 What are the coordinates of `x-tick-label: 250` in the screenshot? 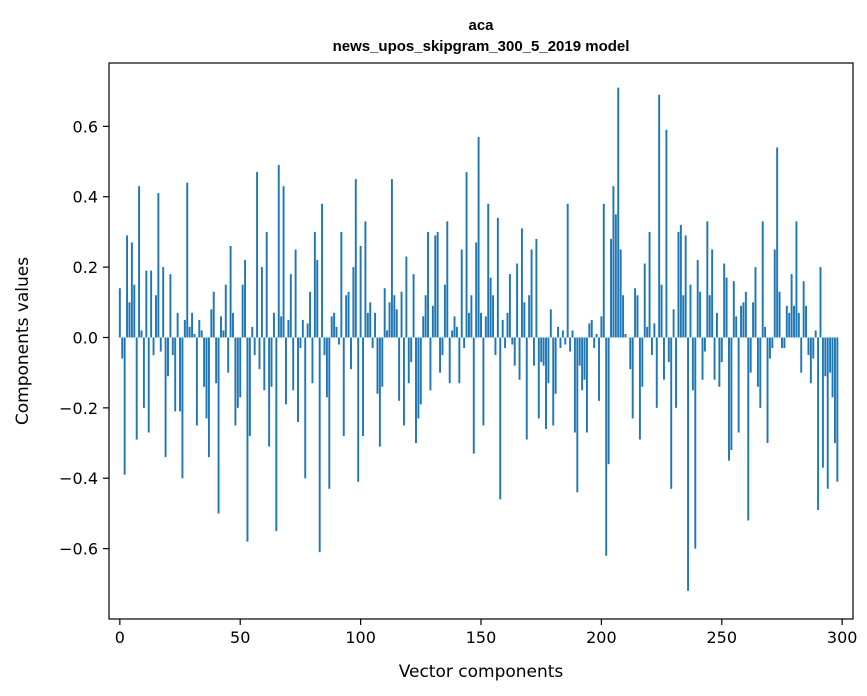 It's located at (722, 637).